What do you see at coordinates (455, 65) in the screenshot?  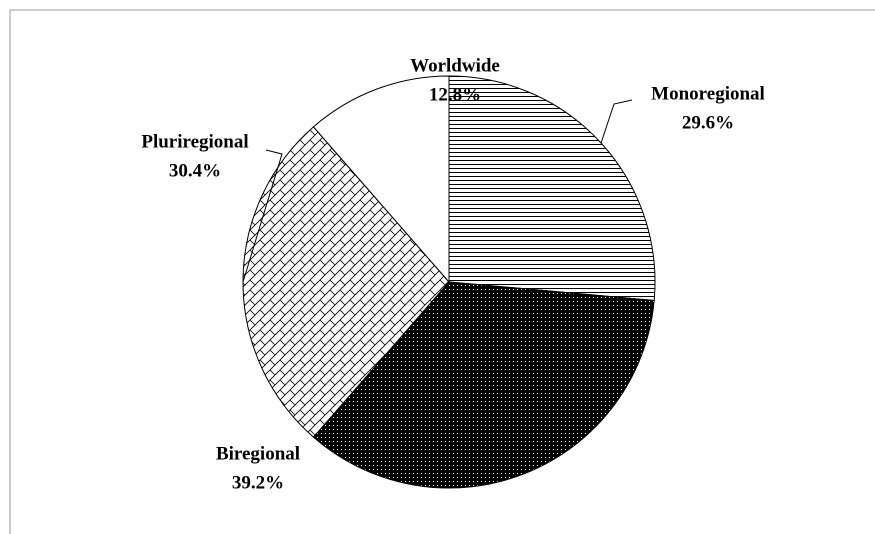 I see `slice-label: Worldwide` at bounding box center [455, 65].